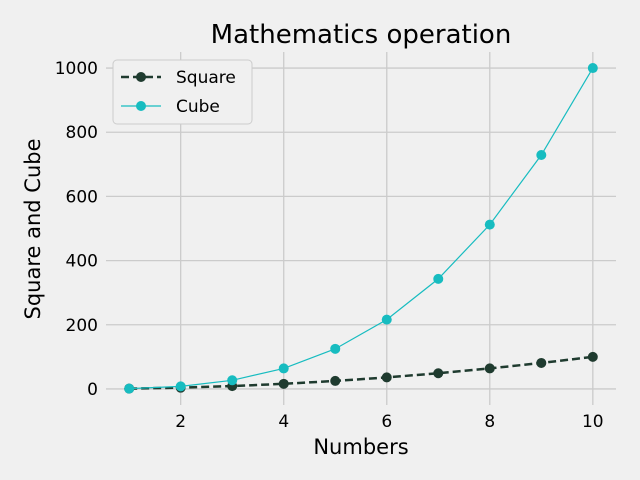 Image resolution: width=640 pixels, height=480 pixels. I want to click on x-tick-label: 8, so click(489, 422).